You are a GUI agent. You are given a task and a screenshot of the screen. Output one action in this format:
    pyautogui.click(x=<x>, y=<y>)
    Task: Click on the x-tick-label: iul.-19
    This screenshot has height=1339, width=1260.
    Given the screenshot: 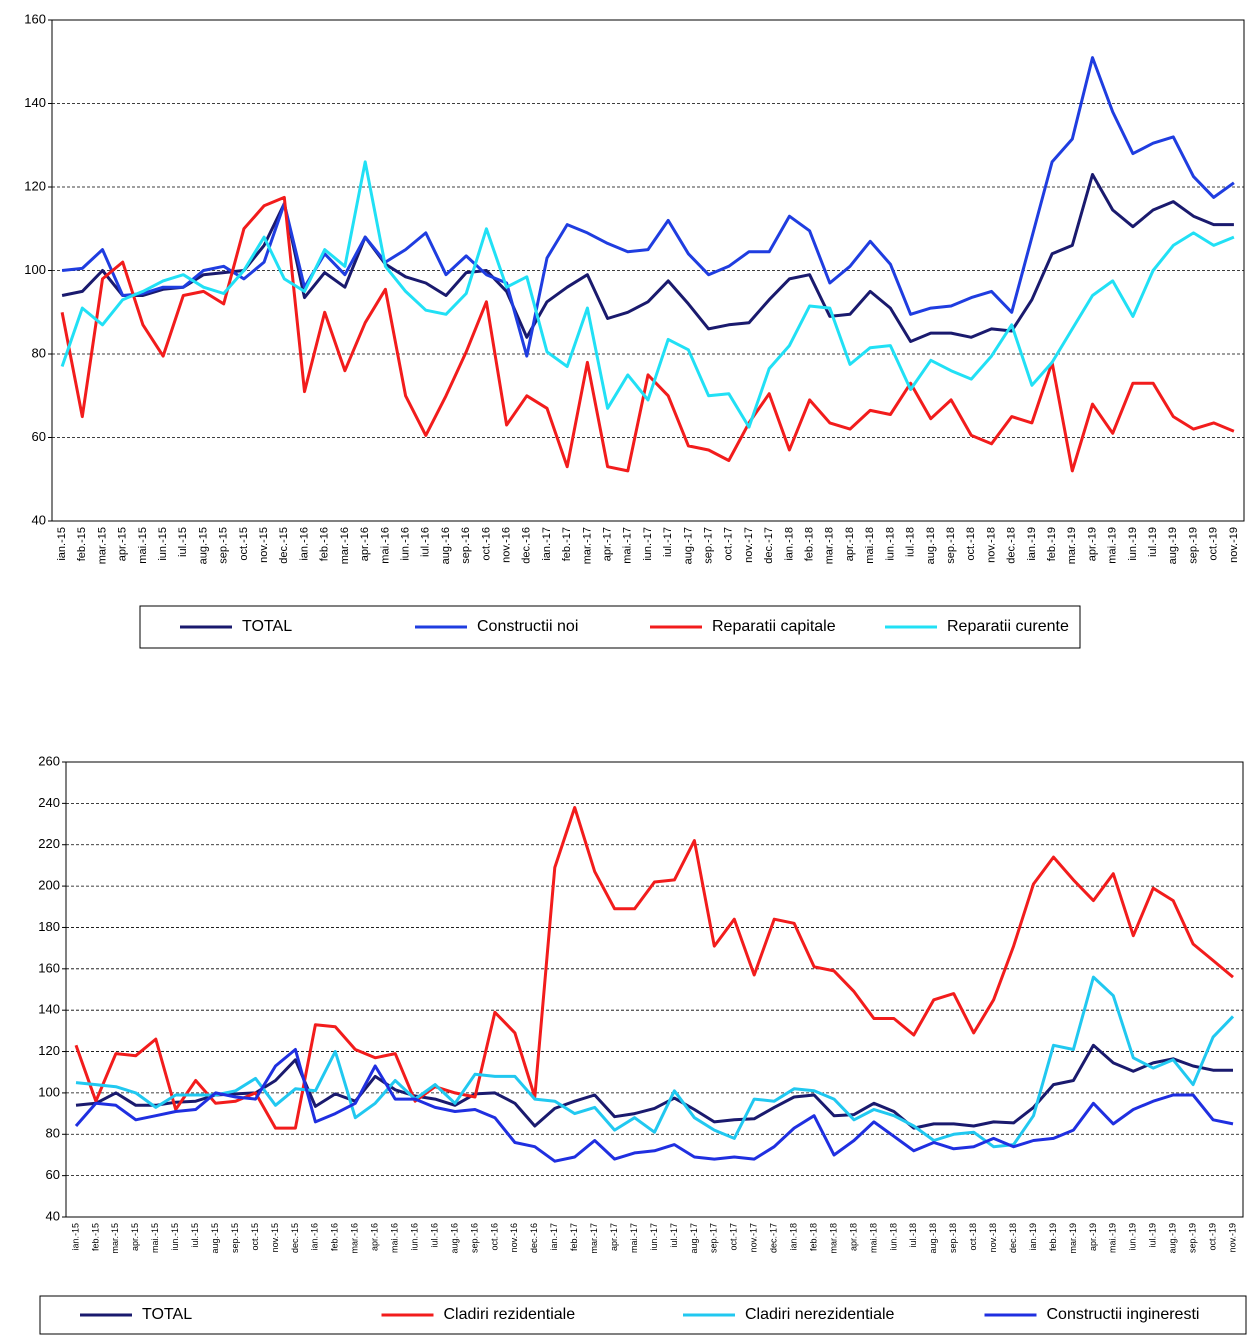 What is the action you would take?
    pyautogui.click(x=1153, y=1235)
    